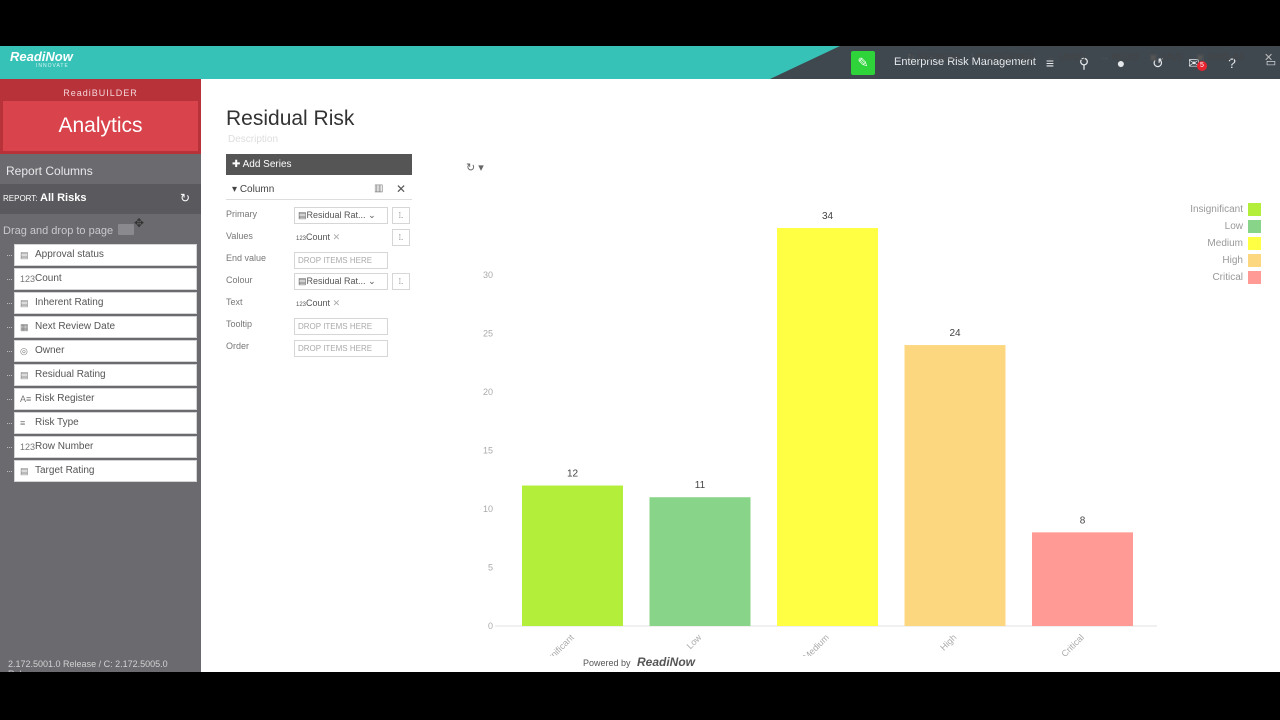 This screenshot has width=1280, height=720. What do you see at coordinates (1232, 63) in the screenshot?
I see `help-icon: ?` at bounding box center [1232, 63].